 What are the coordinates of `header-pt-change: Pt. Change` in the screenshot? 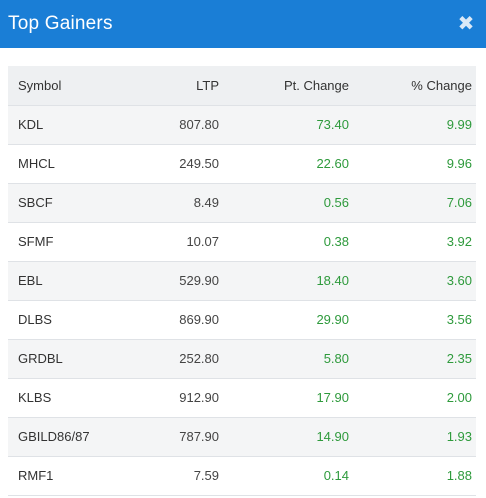 It's located at (288, 86).